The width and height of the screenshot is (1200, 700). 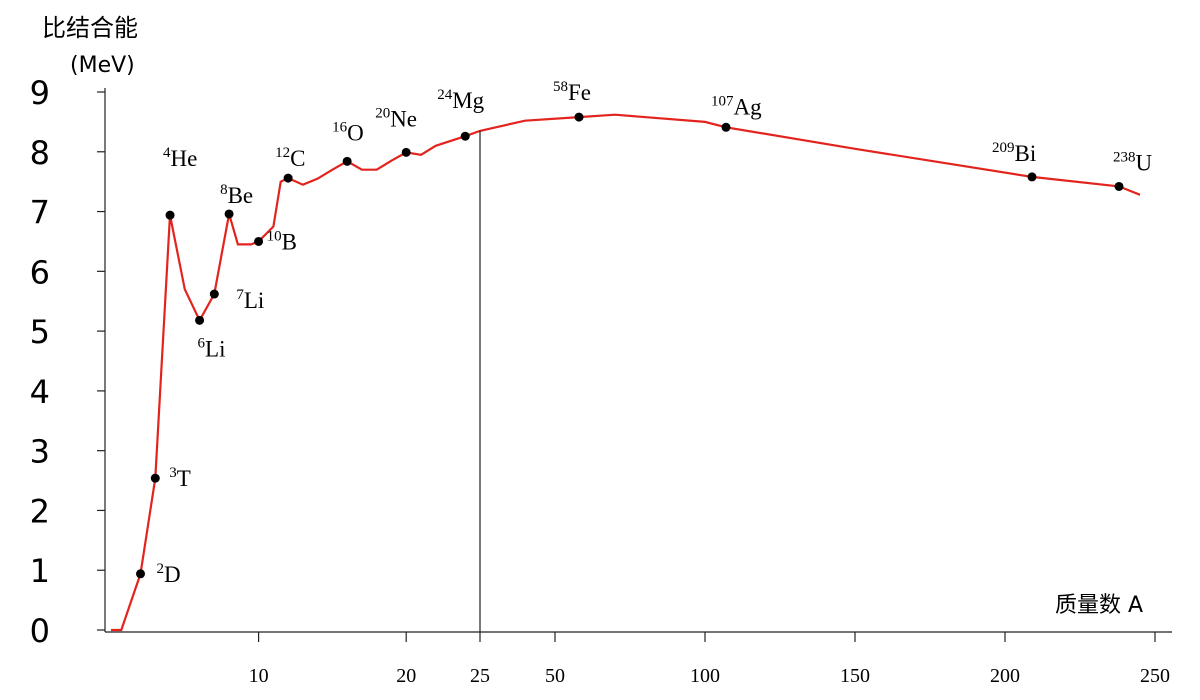 What do you see at coordinates (274, 236) in the screenshot?
I see `mass-number: 10` at bounding box center [274, 236].